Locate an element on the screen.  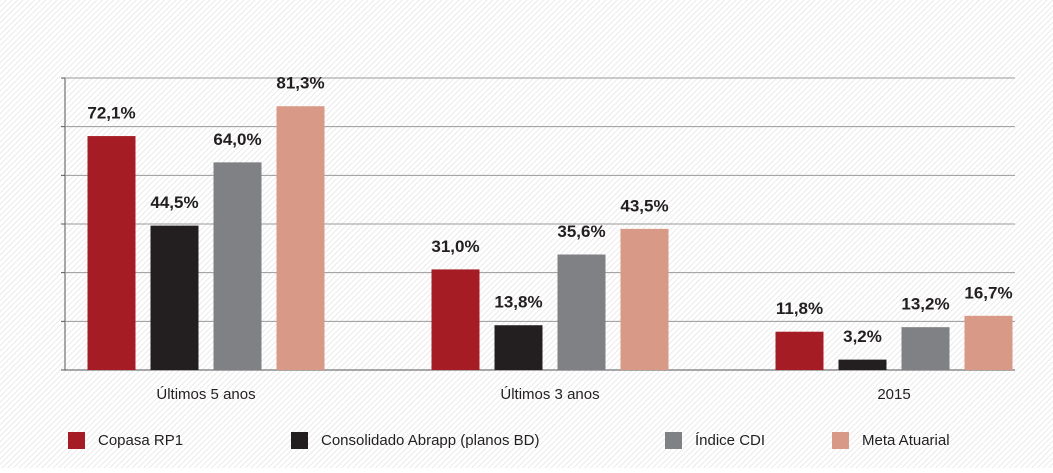
value-label: 72,1% is located at coordinates (111, 113).